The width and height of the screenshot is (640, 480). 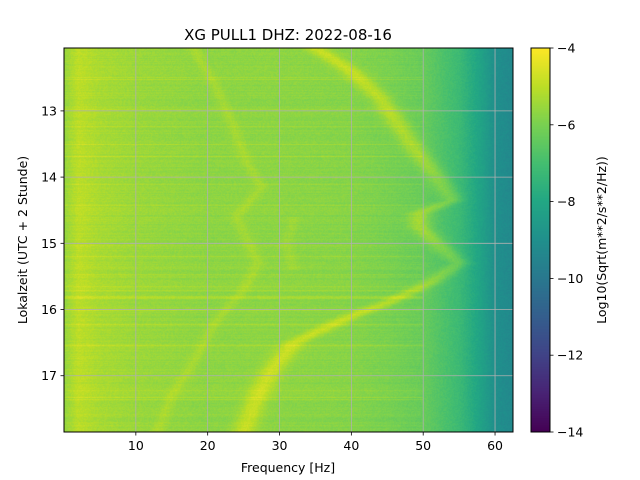 What do you see at coordinates (495, 445) in the screenshot?
I see `x-tick-label: 60` at bounding box center [495, 445].